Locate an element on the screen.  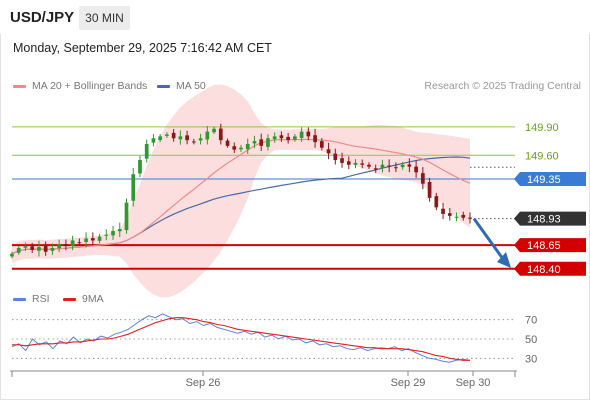
rsi-legend: RSI is located at coordinates (31, 299).